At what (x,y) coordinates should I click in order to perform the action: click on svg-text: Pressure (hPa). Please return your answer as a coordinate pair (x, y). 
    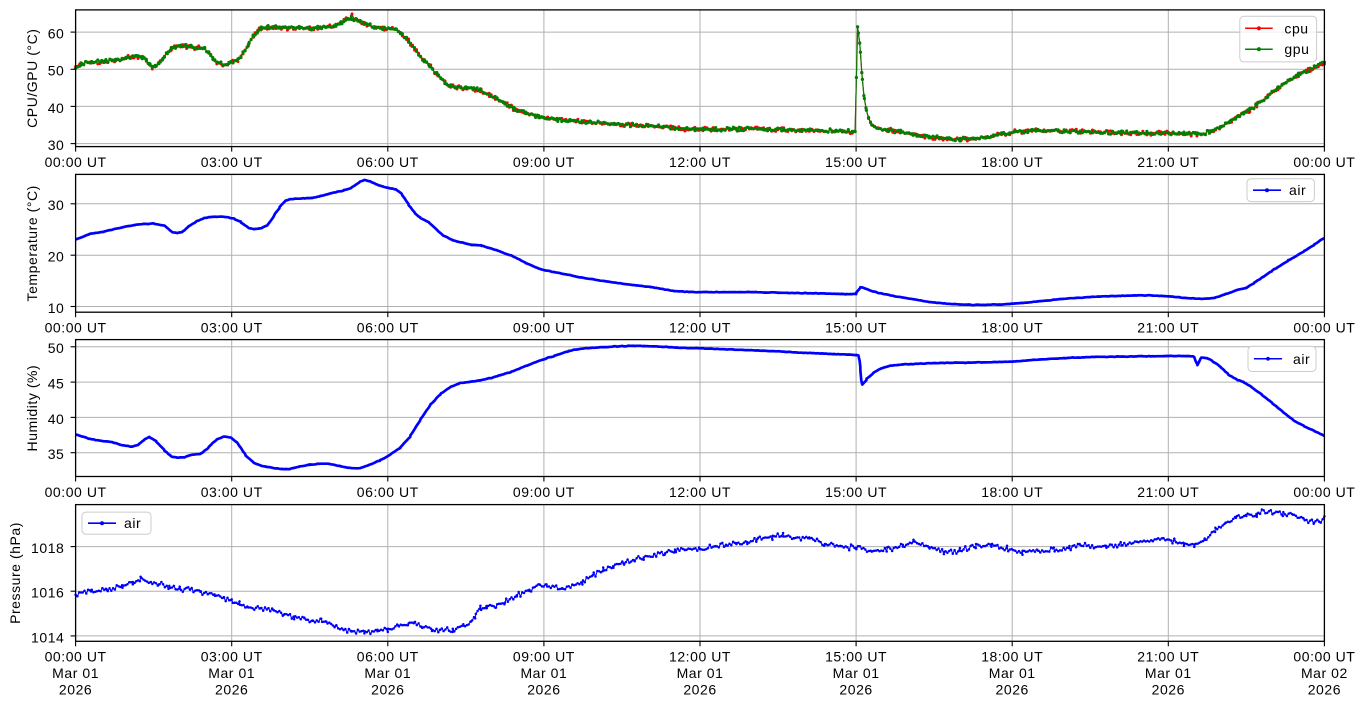
    Looking at the image, I should click on (15, 573).